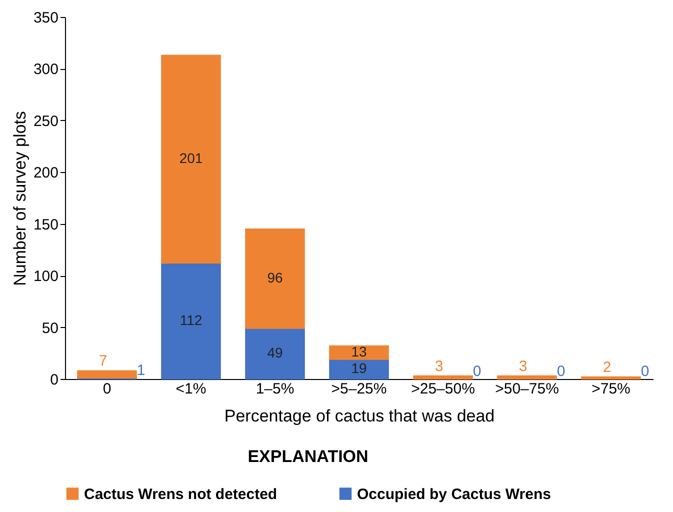 Image resolution: width=673 pixels, height=512 pixels. What do you see at coordinates (308, 456) in the screenshot?
I see `legend-title: EXPLANATION` at bounding box center [308, 456].